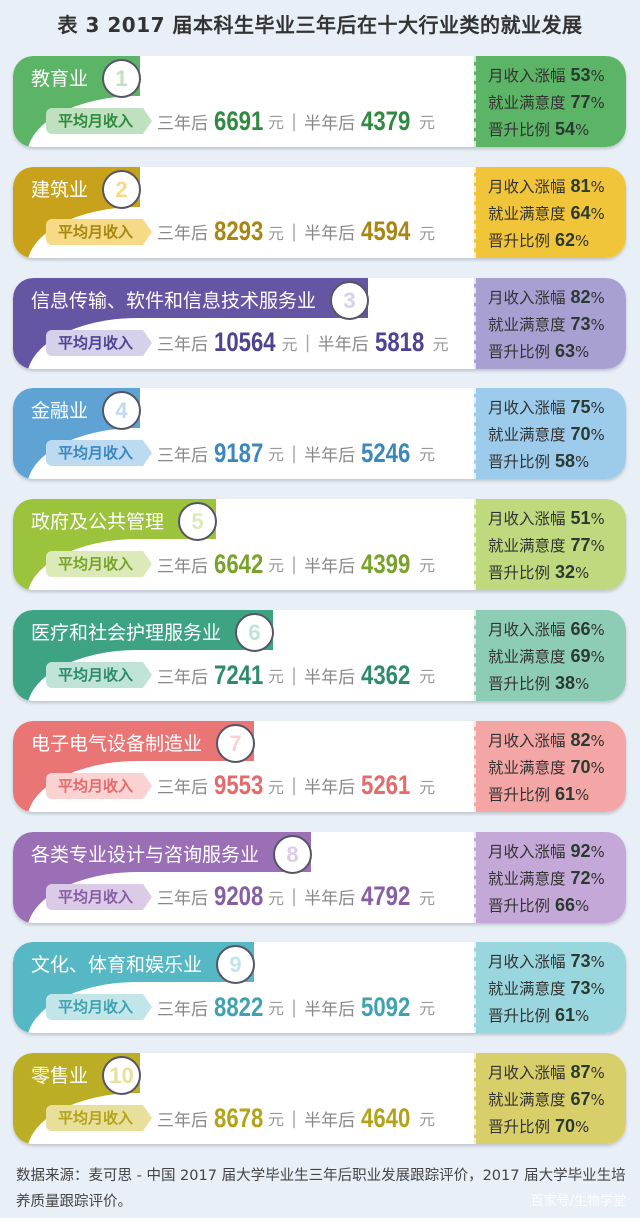  I want to click on promotion-value: 70, so click(564, 1126).